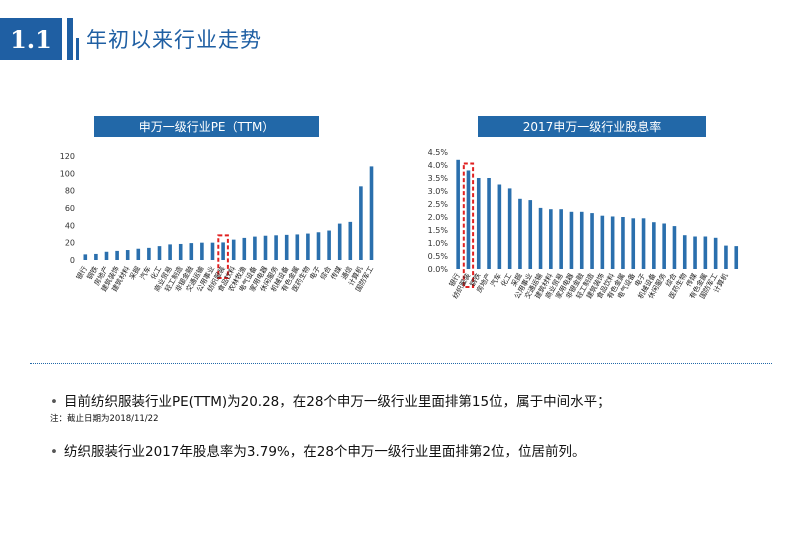 This screenshot has width=800, height=553. What do you see at coordinates (70, 208) in the screenshot?
I see `y-tick-label: 60` at bounding box center [70, 208].